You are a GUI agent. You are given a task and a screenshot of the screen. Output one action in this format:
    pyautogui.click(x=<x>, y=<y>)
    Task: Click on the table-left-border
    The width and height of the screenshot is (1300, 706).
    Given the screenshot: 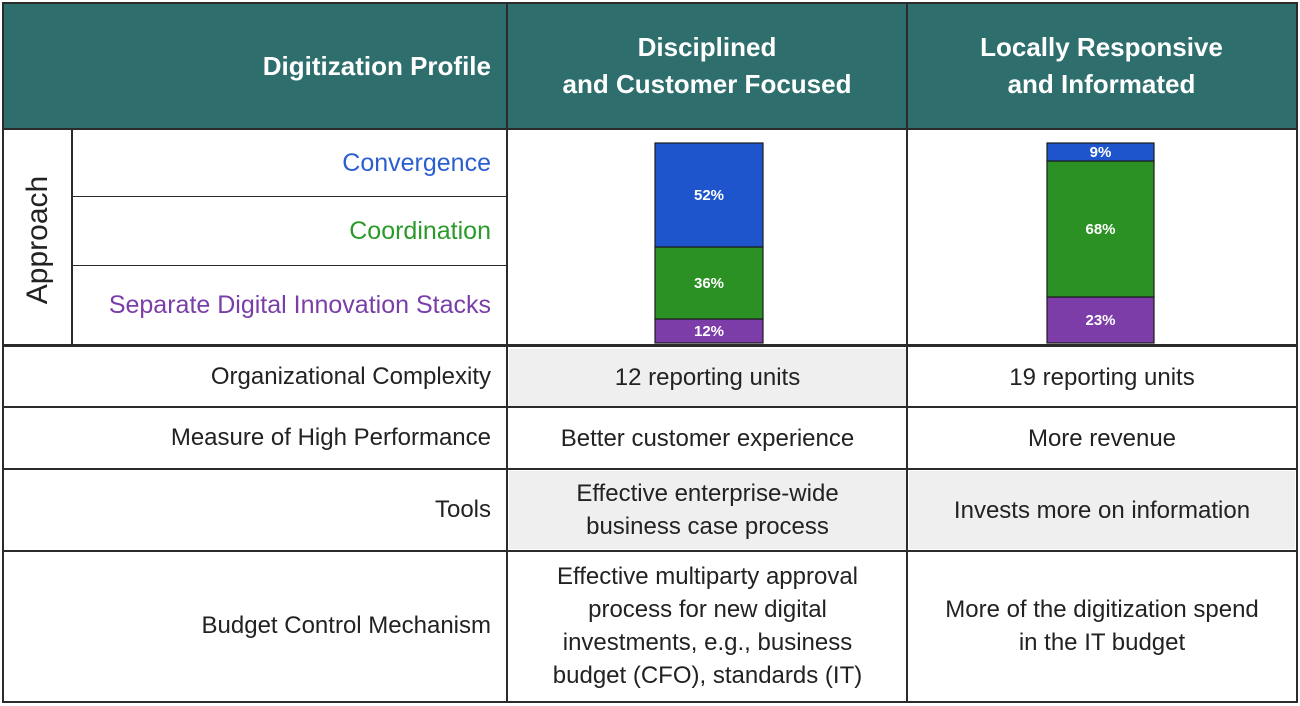 What is the action you would take?
    pyautogui.click(x=3, y=352)
    